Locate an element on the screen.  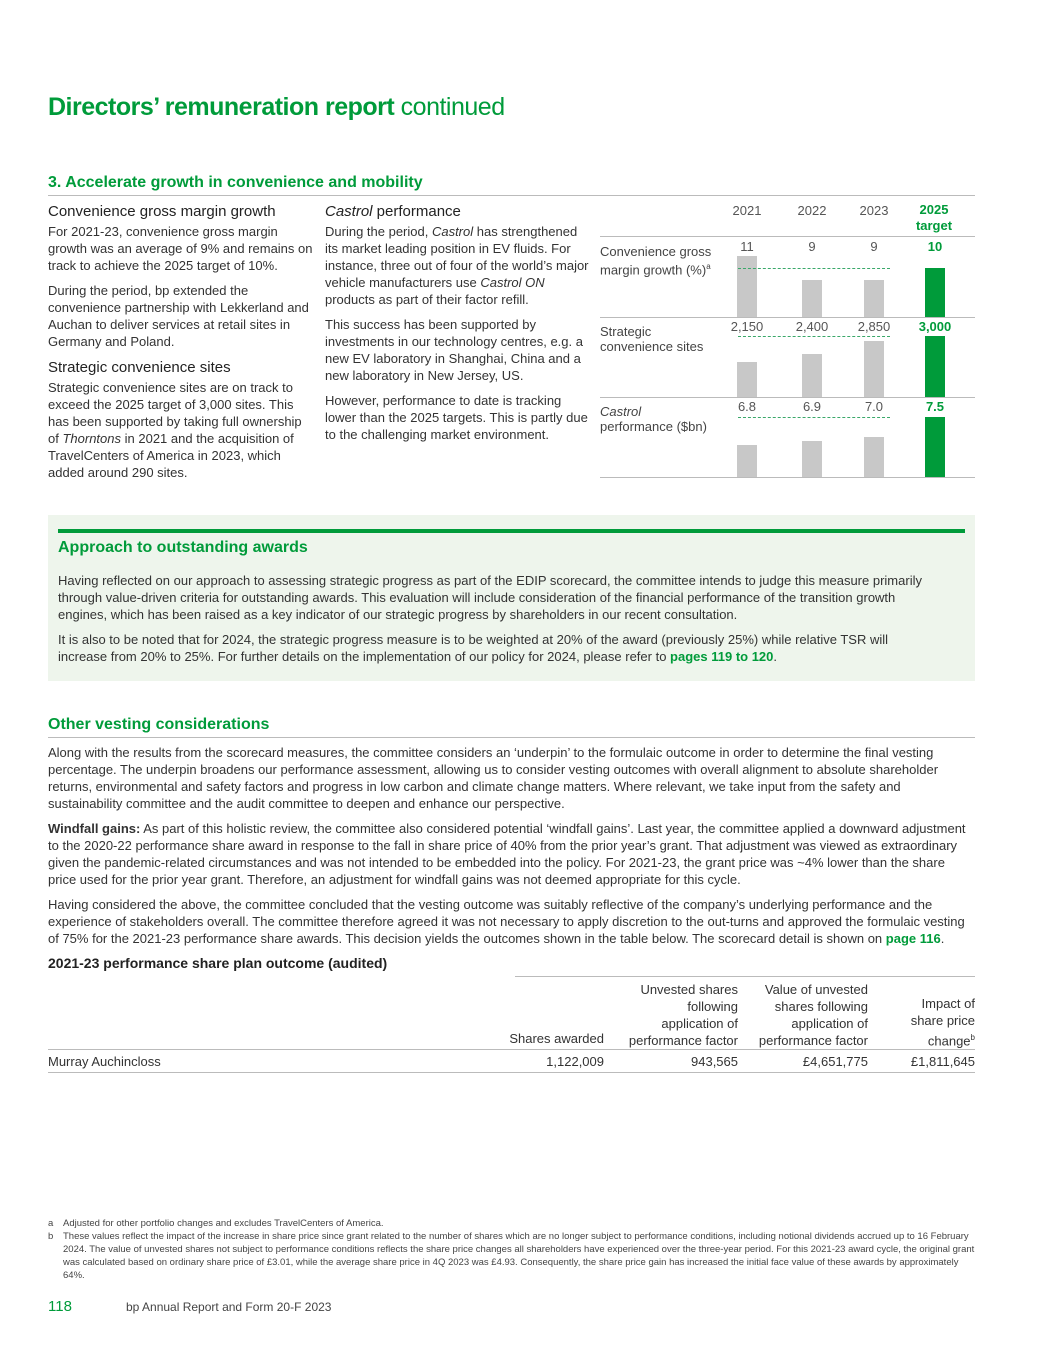
value-label: 2,850 is located at coordinates (874, 326).